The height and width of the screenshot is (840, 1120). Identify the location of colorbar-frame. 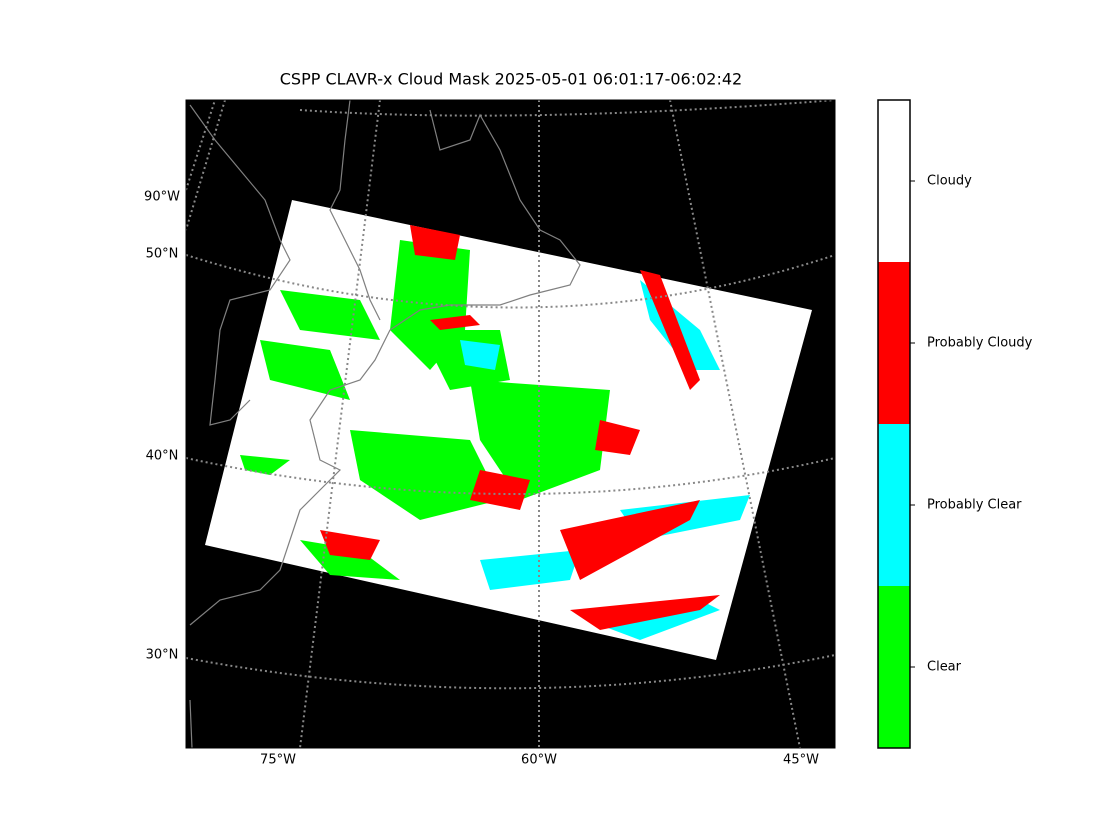
(894, 424).